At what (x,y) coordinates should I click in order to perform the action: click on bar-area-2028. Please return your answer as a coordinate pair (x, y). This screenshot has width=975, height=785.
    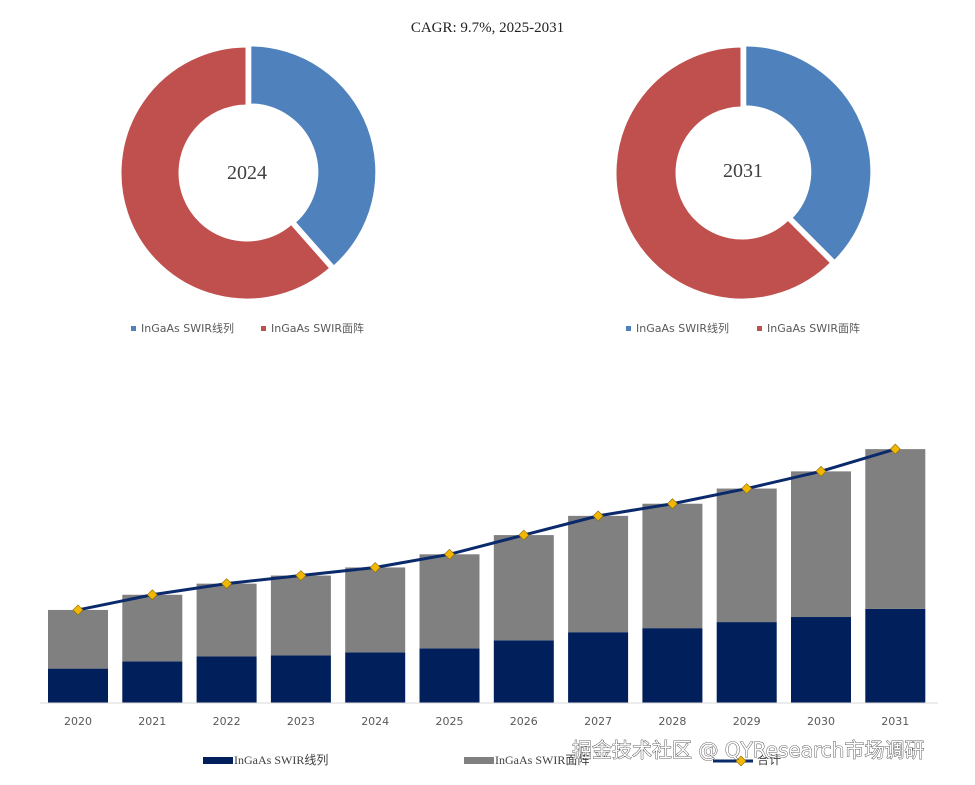
    Looking at the image, I should click on (672, 566).